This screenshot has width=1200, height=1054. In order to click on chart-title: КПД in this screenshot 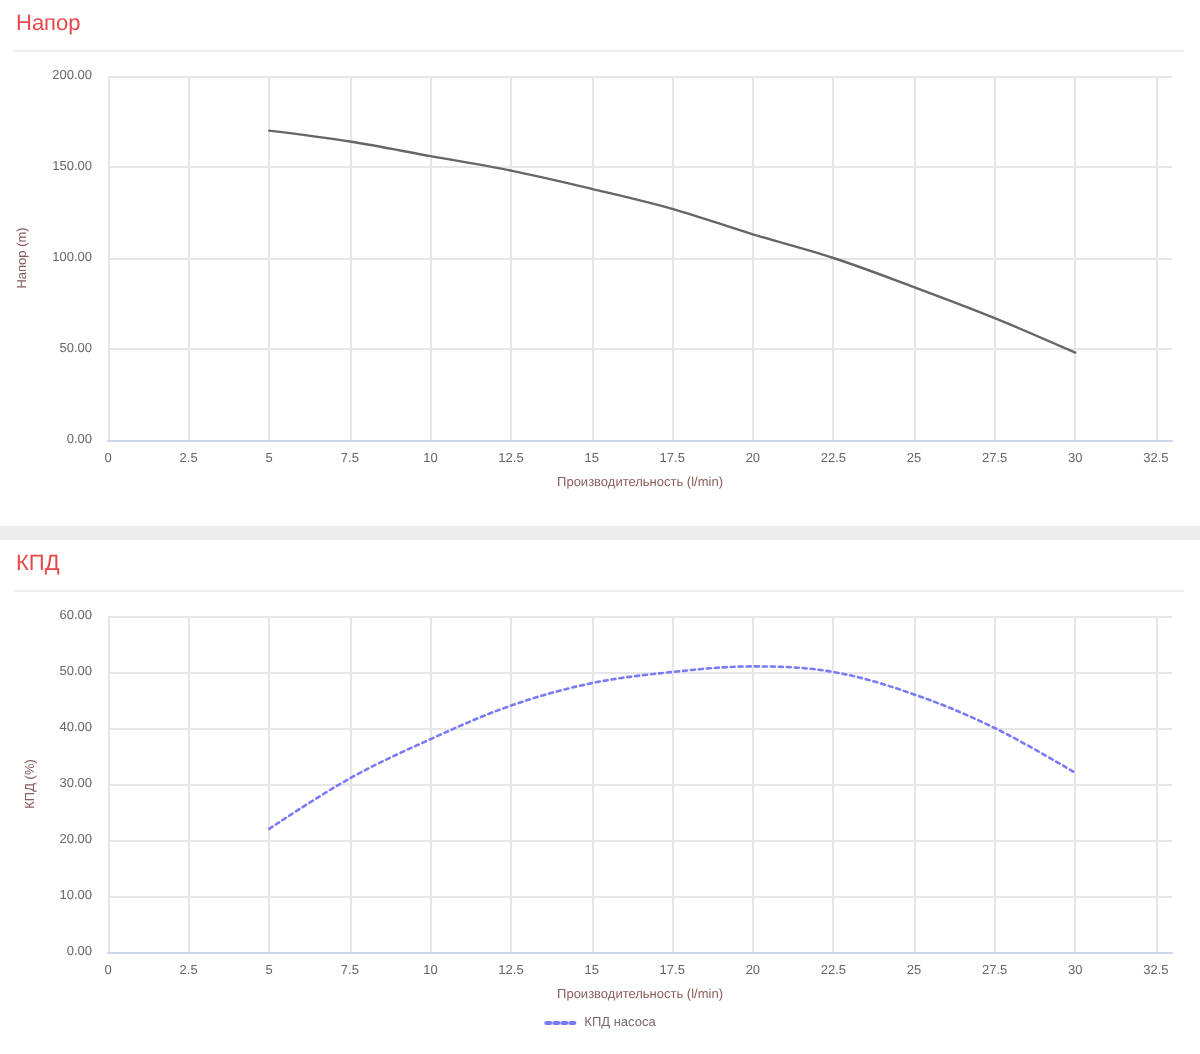, I will do `click(38, 565)`.